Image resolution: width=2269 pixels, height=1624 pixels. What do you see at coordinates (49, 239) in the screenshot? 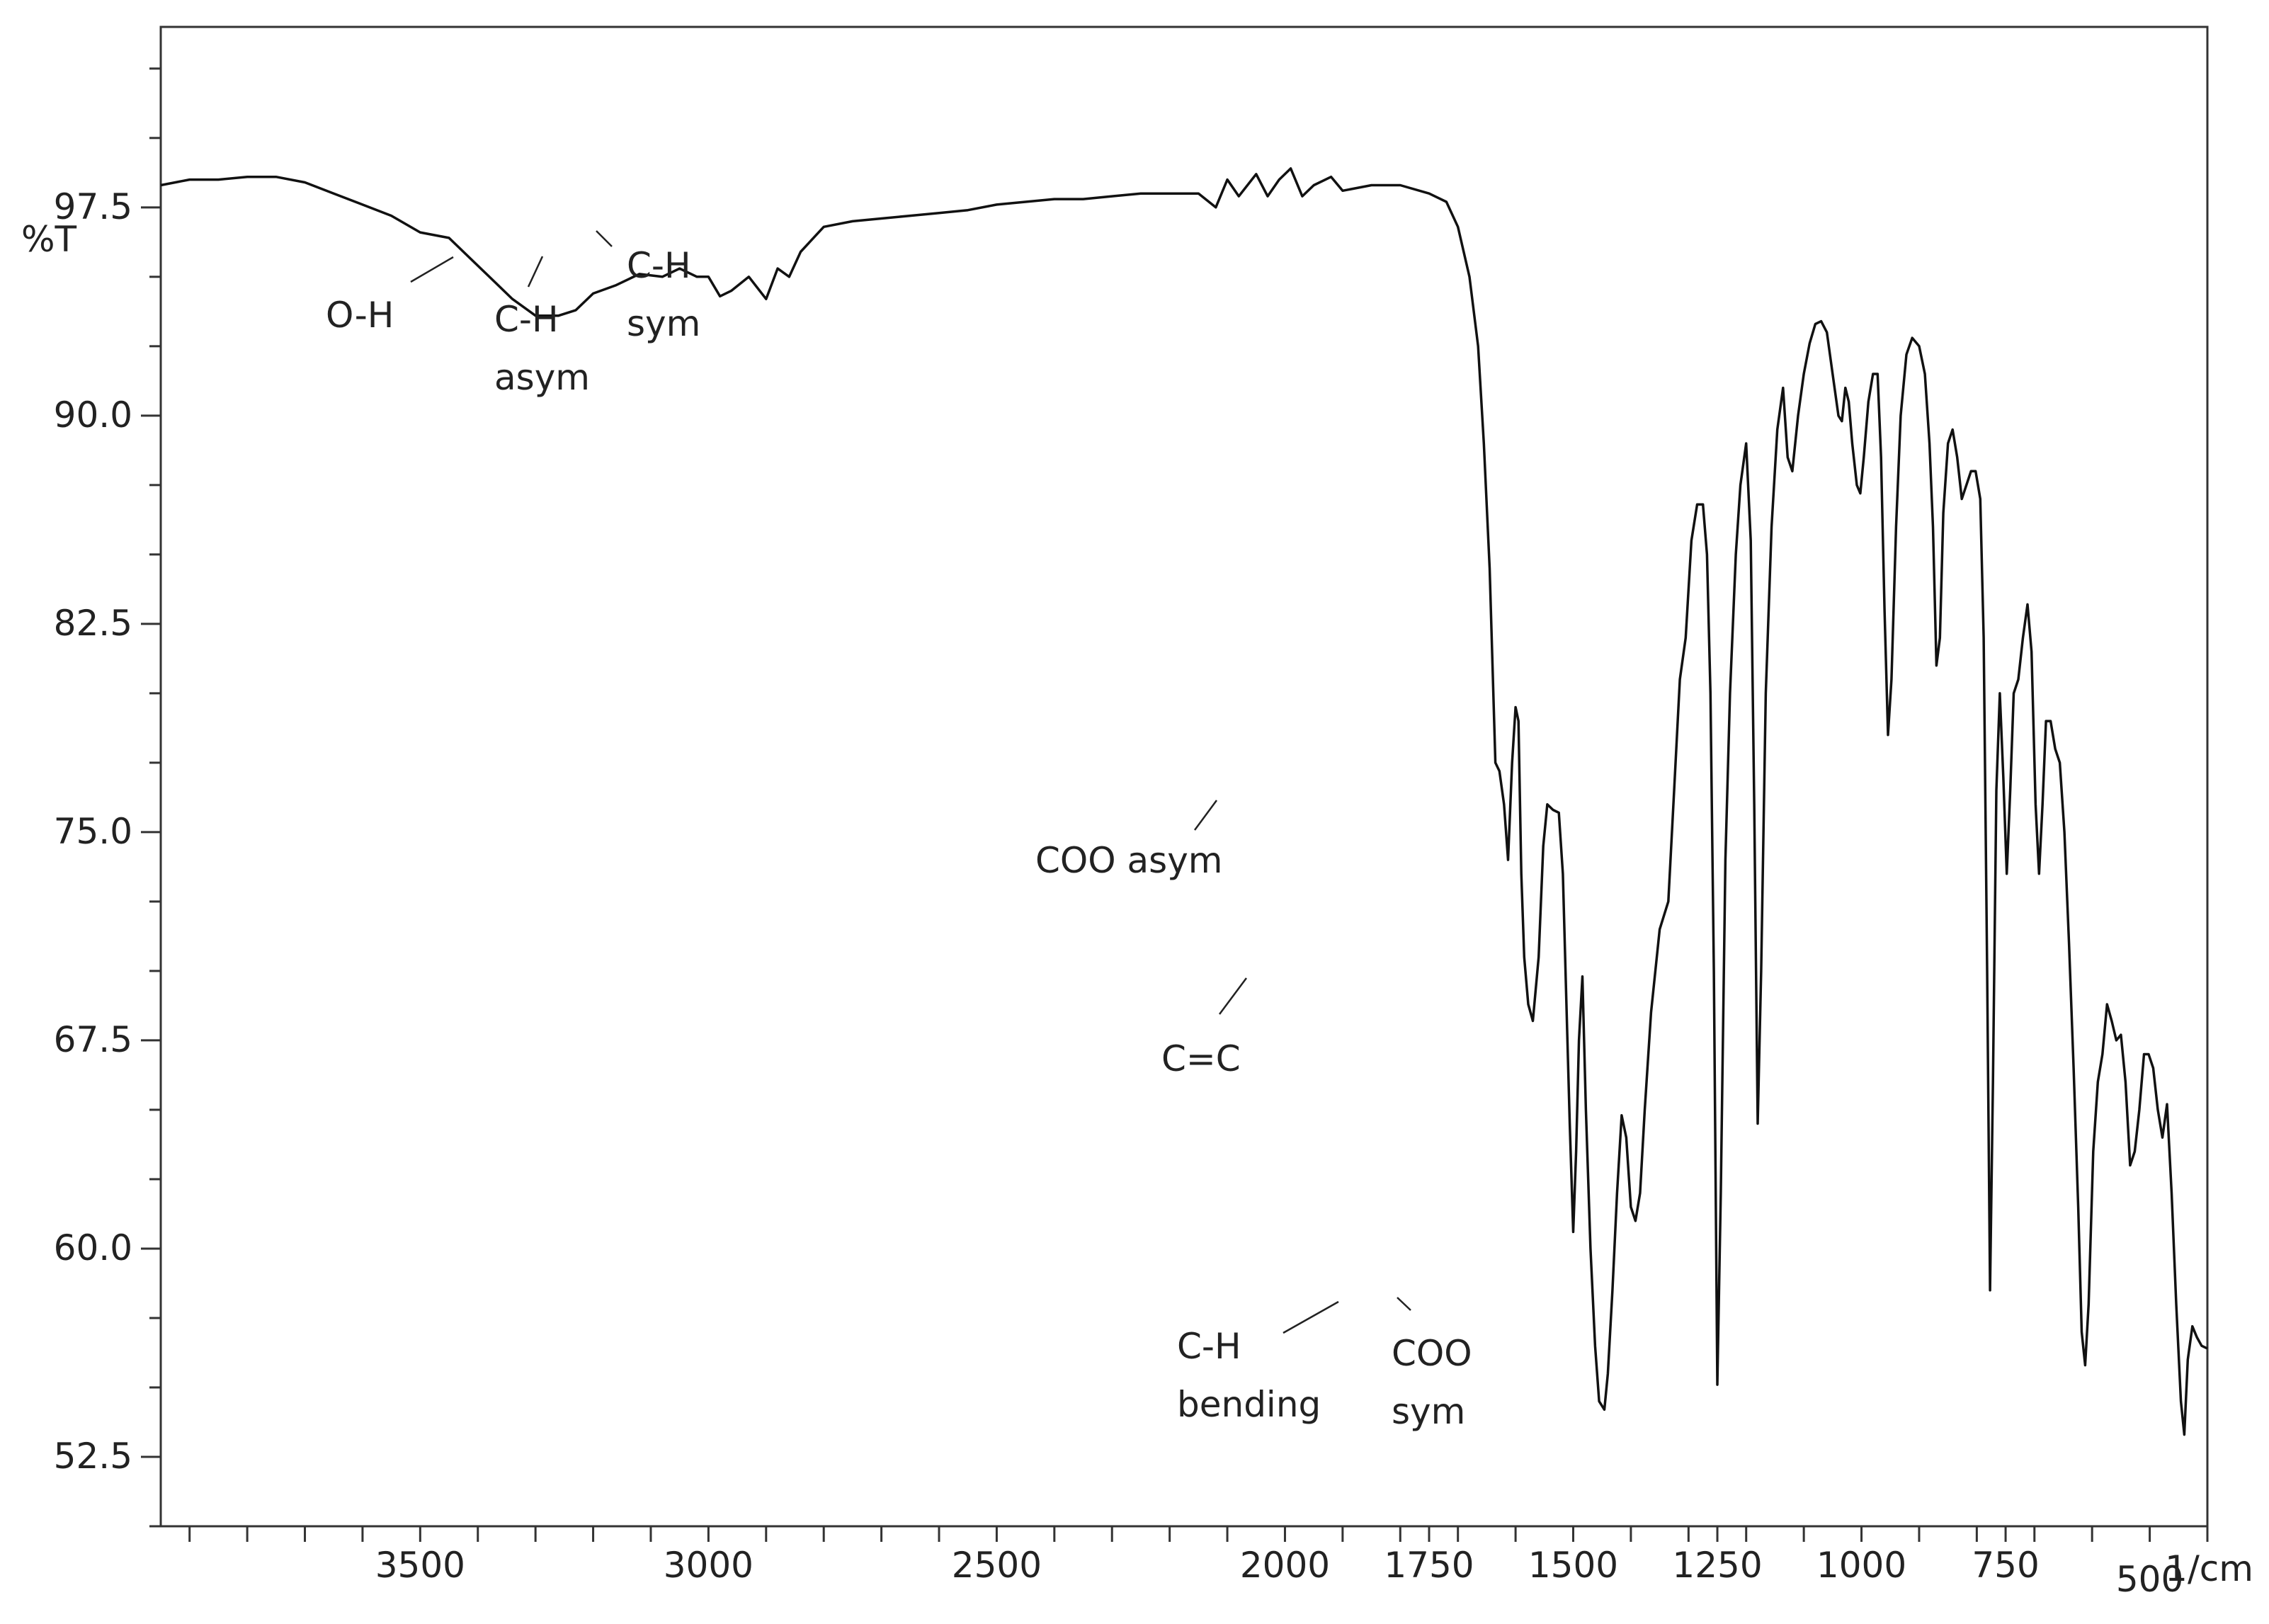
I see `y-axis-title: %T` at bounding box center [49, 239].